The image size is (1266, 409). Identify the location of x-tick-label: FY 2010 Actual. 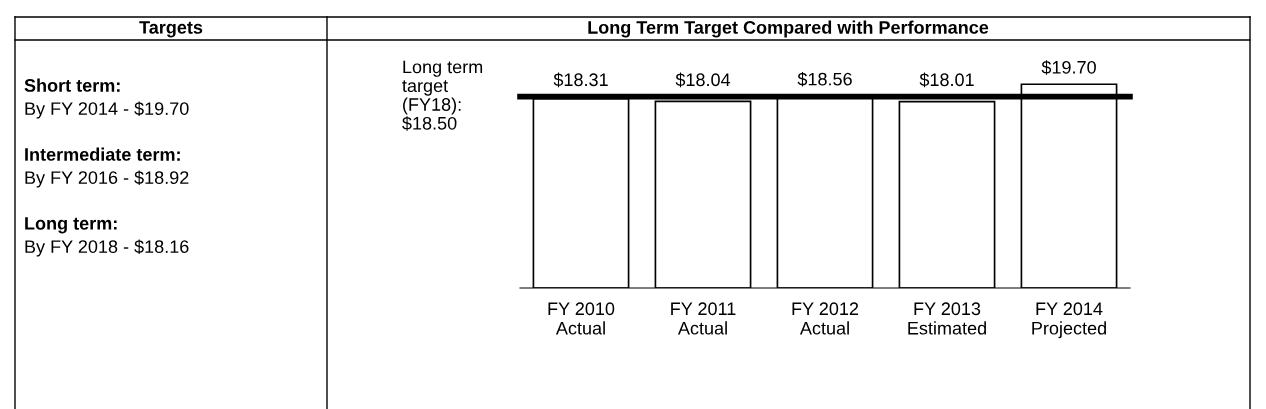
(581, 318).